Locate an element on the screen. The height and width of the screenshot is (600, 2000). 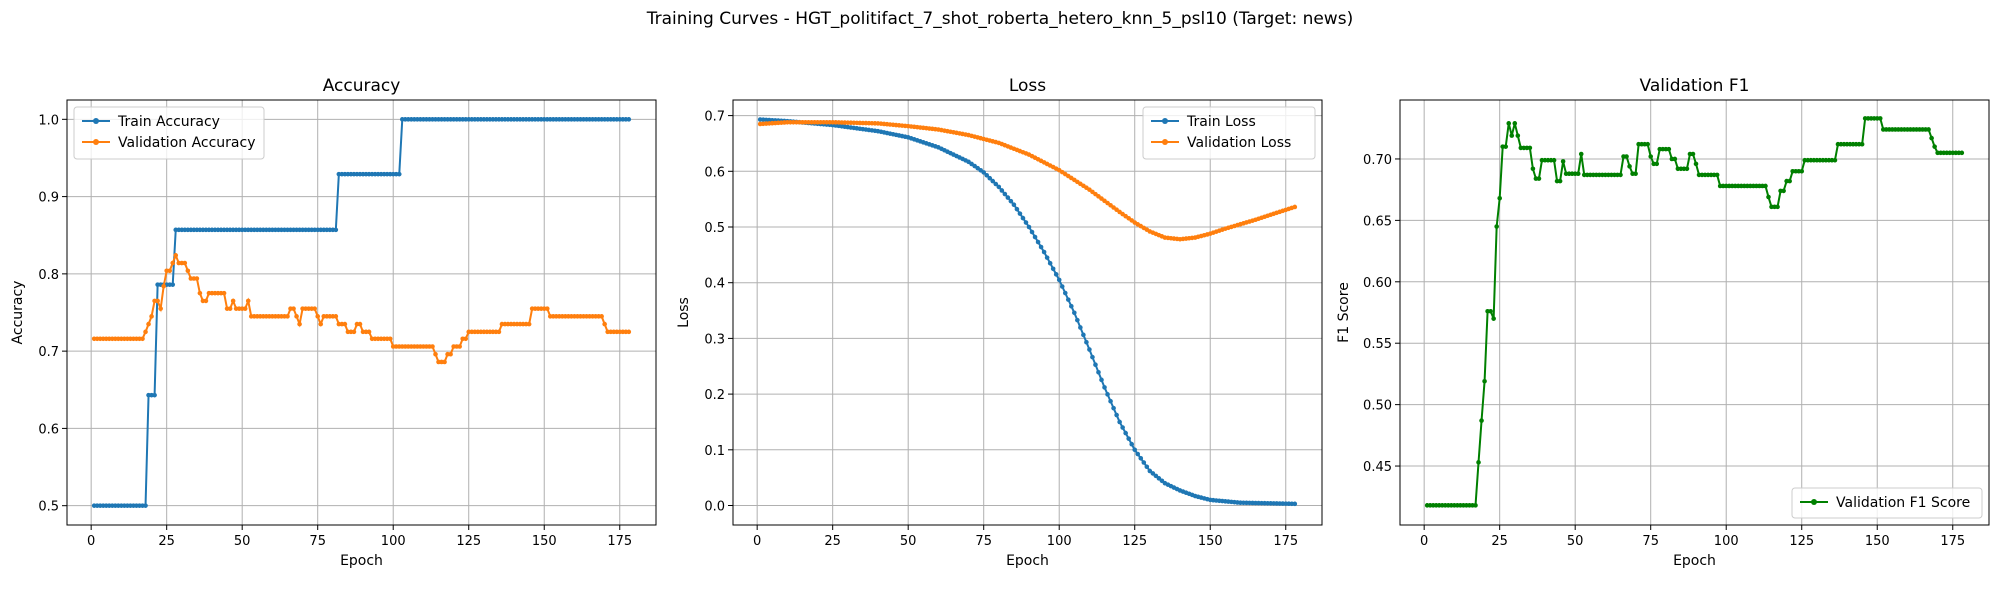
legend: Train Accuracy Validation Accuracy is located at coordinates (169, 133).